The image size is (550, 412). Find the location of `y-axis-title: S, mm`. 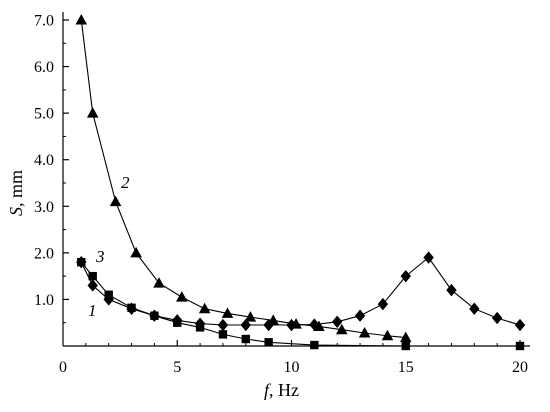

y-axis-title: S, mm is located at coordinates (16, 193).